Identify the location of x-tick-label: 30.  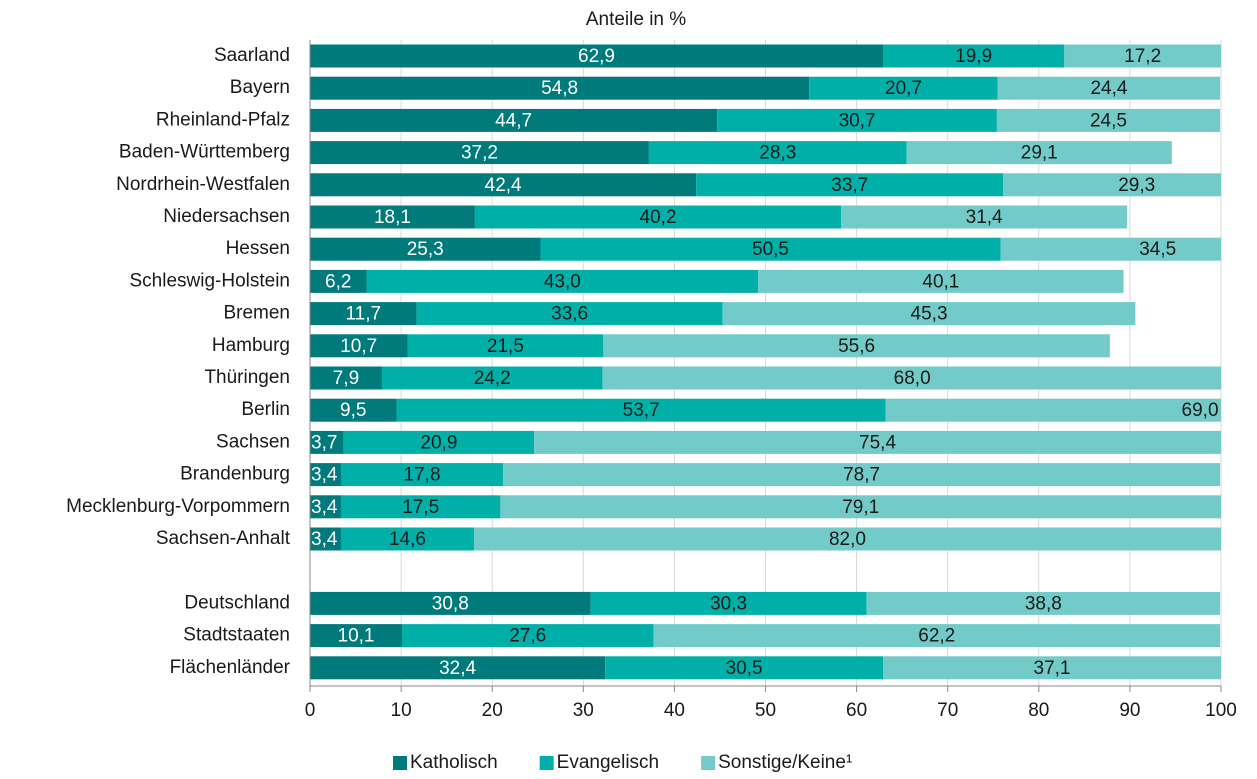
(583, 710).